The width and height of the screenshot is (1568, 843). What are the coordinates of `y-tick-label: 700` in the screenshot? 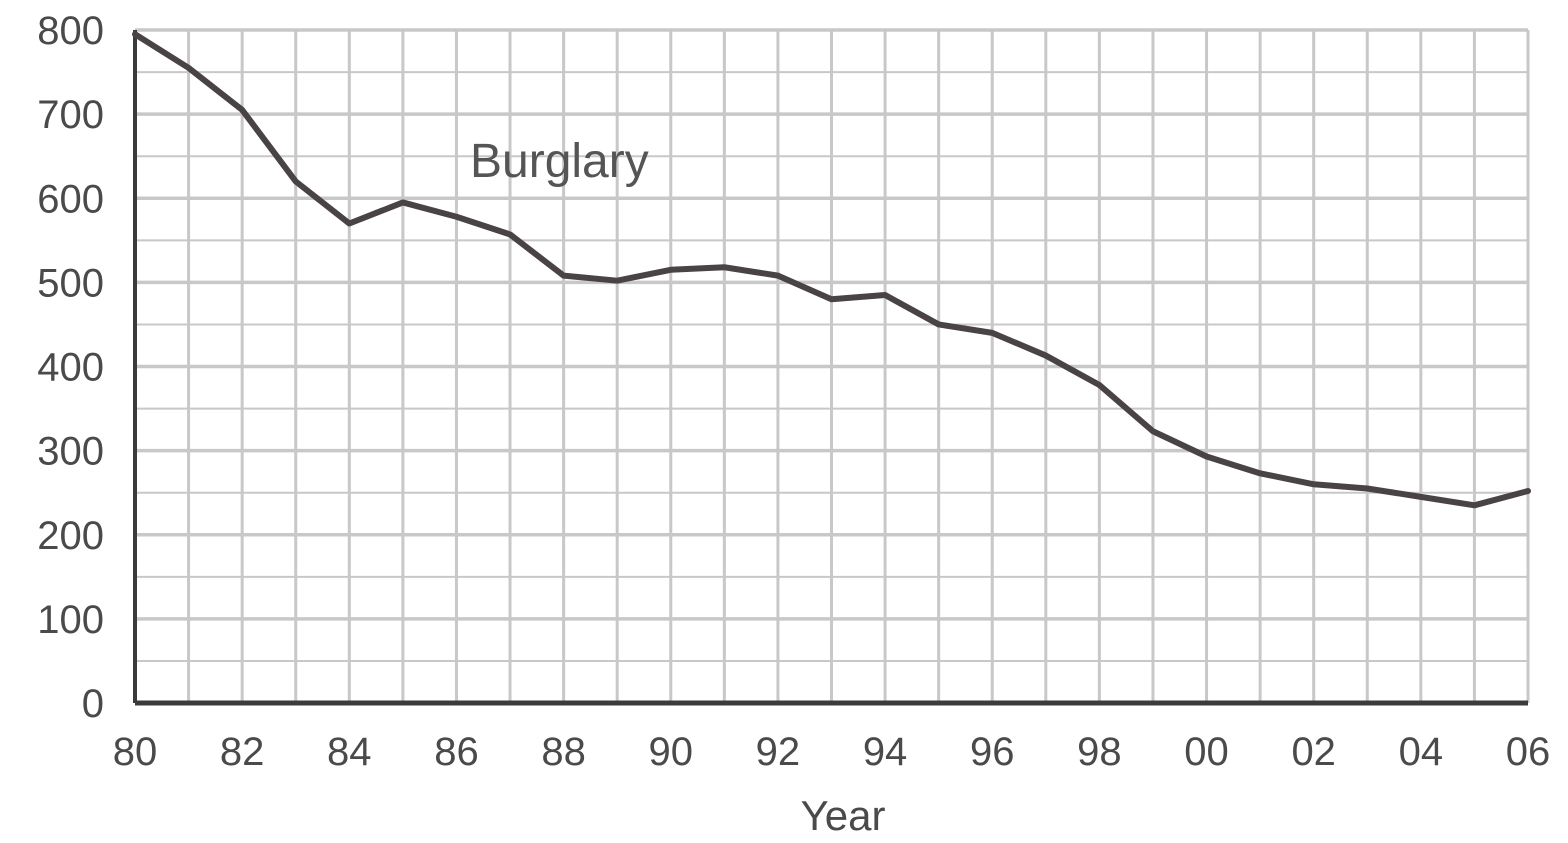 It's located at (70, 115).